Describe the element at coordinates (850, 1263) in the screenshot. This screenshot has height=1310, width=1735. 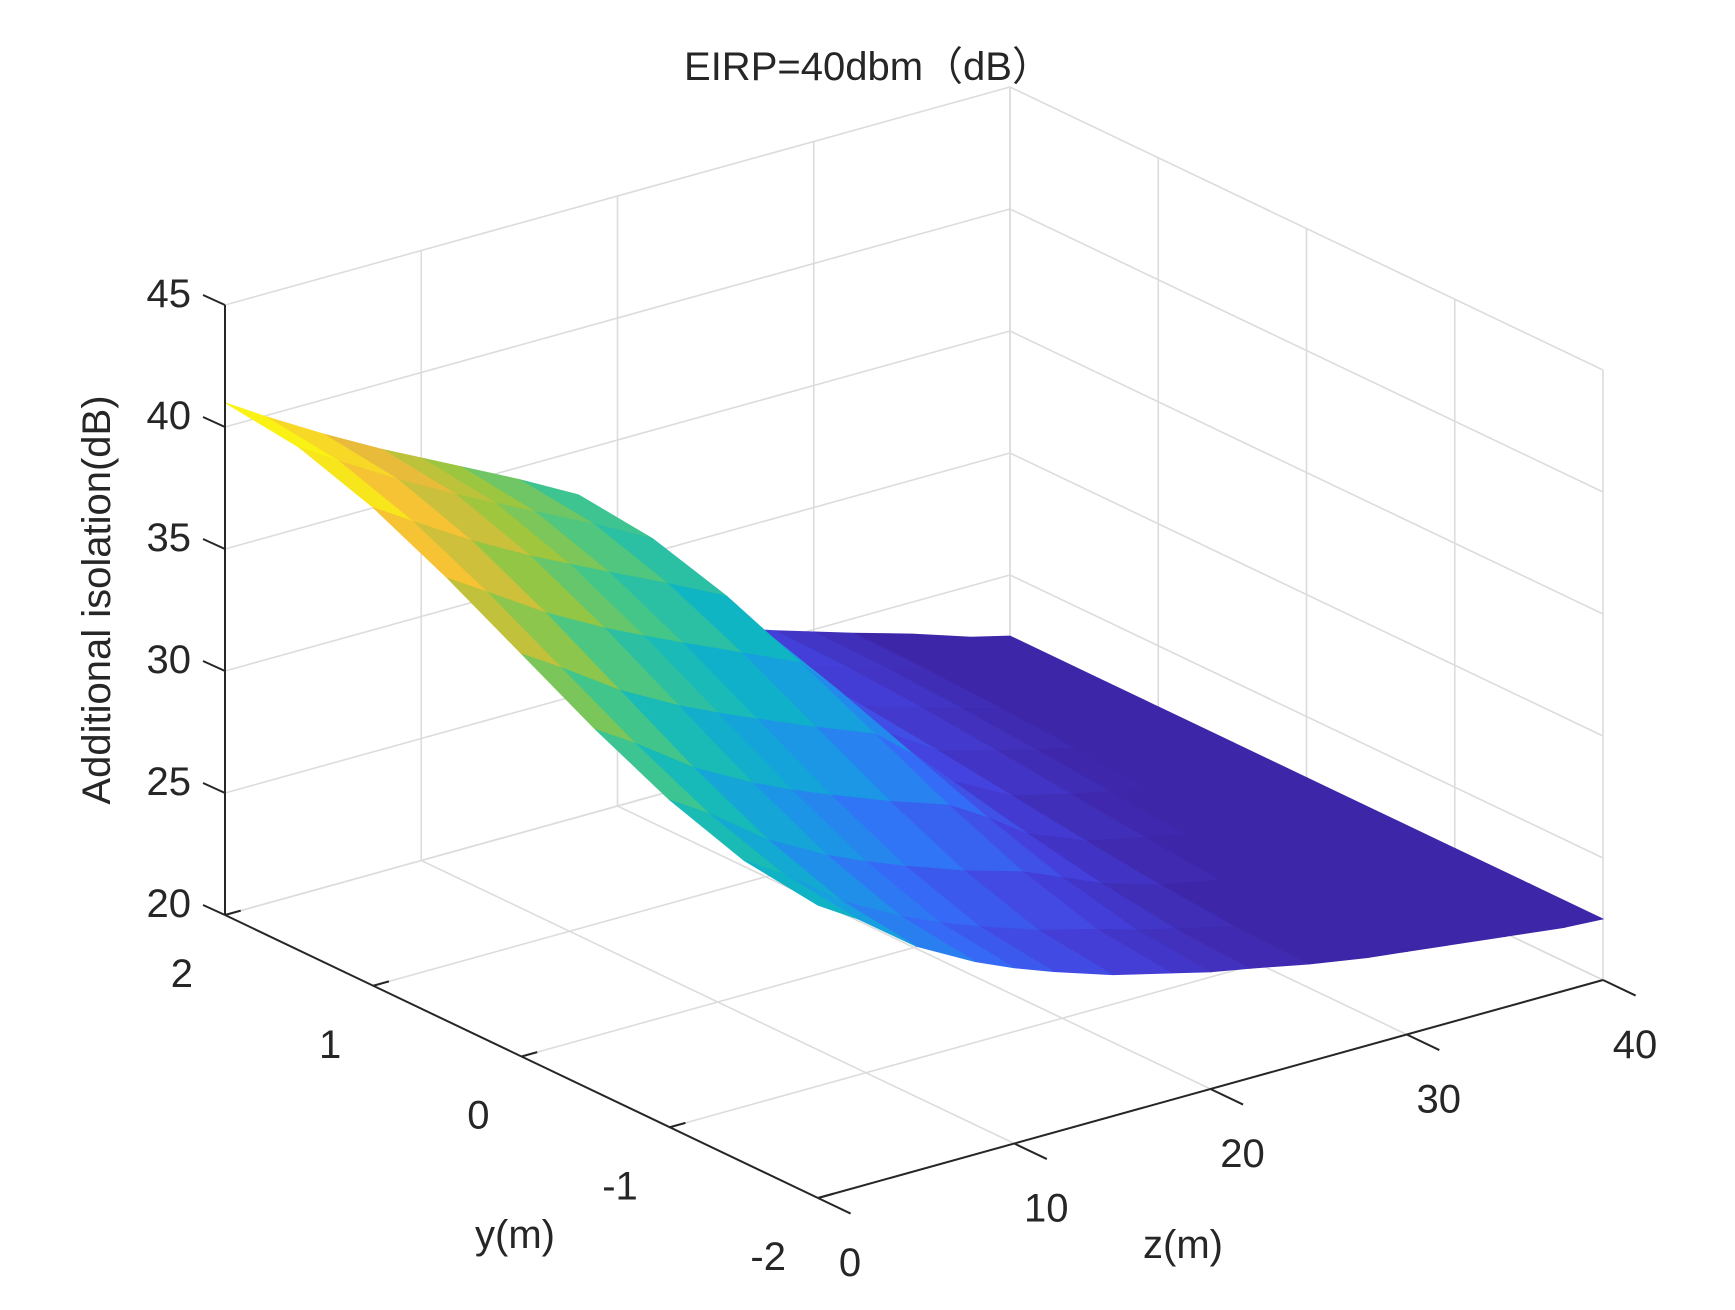
I see `z-tick-label: 0` at that location.